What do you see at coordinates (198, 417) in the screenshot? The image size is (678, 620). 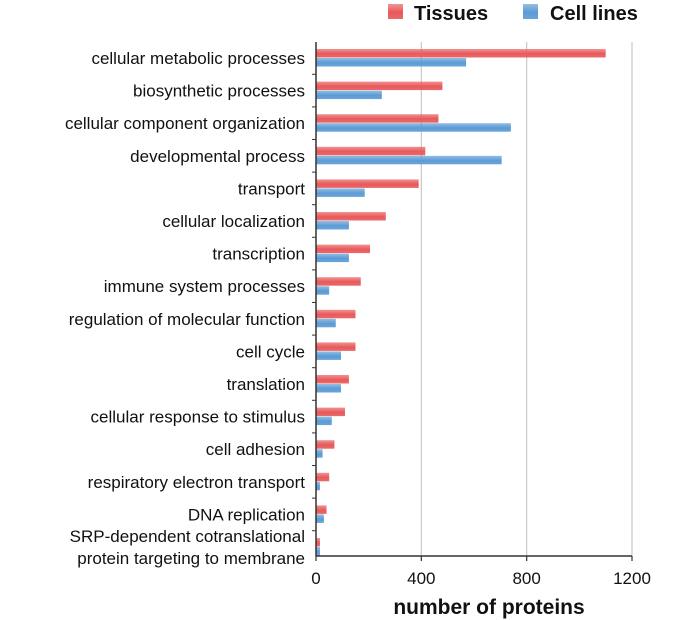 I see `category-label: cellular response to stimulus` at bounding box center [198, 417].